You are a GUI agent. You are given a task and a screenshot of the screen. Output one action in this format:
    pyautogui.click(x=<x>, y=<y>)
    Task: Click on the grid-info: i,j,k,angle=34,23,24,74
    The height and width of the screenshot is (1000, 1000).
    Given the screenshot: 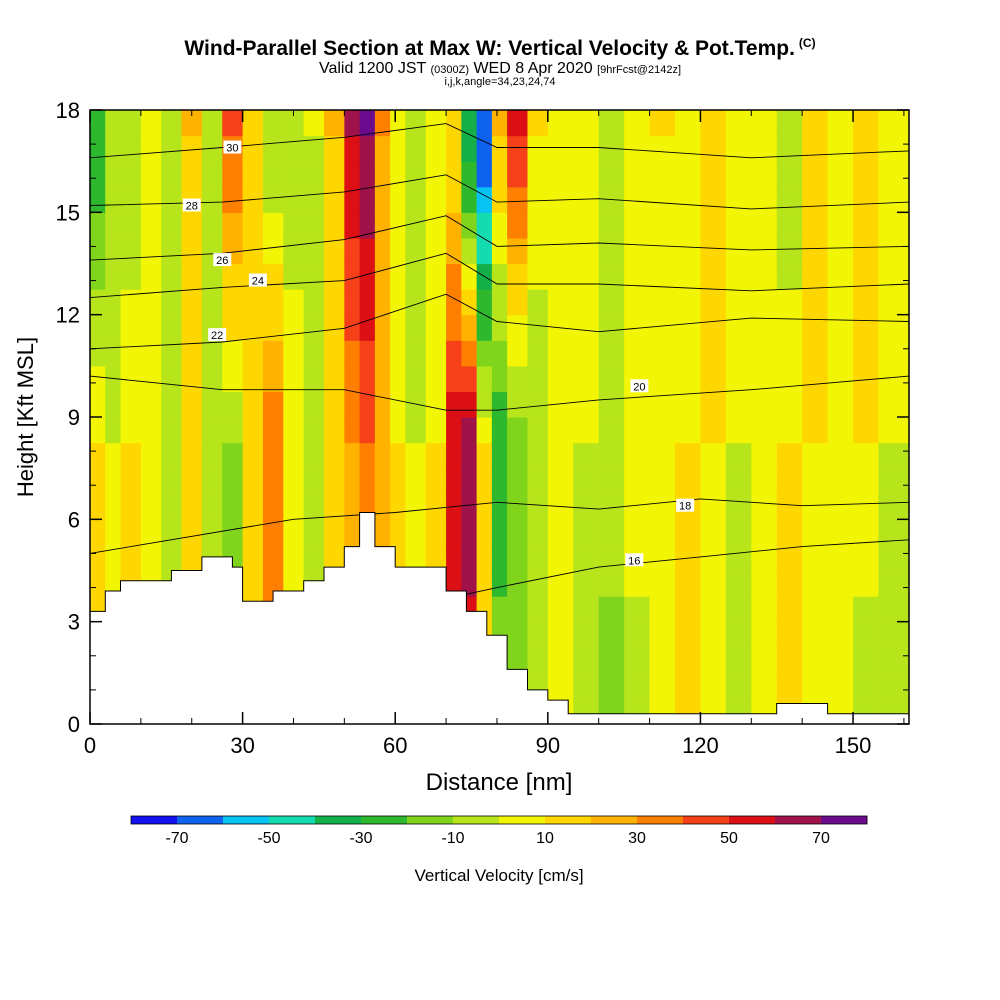 What is the action you would take?
    pyautogui.click(x=500, y=82)
    